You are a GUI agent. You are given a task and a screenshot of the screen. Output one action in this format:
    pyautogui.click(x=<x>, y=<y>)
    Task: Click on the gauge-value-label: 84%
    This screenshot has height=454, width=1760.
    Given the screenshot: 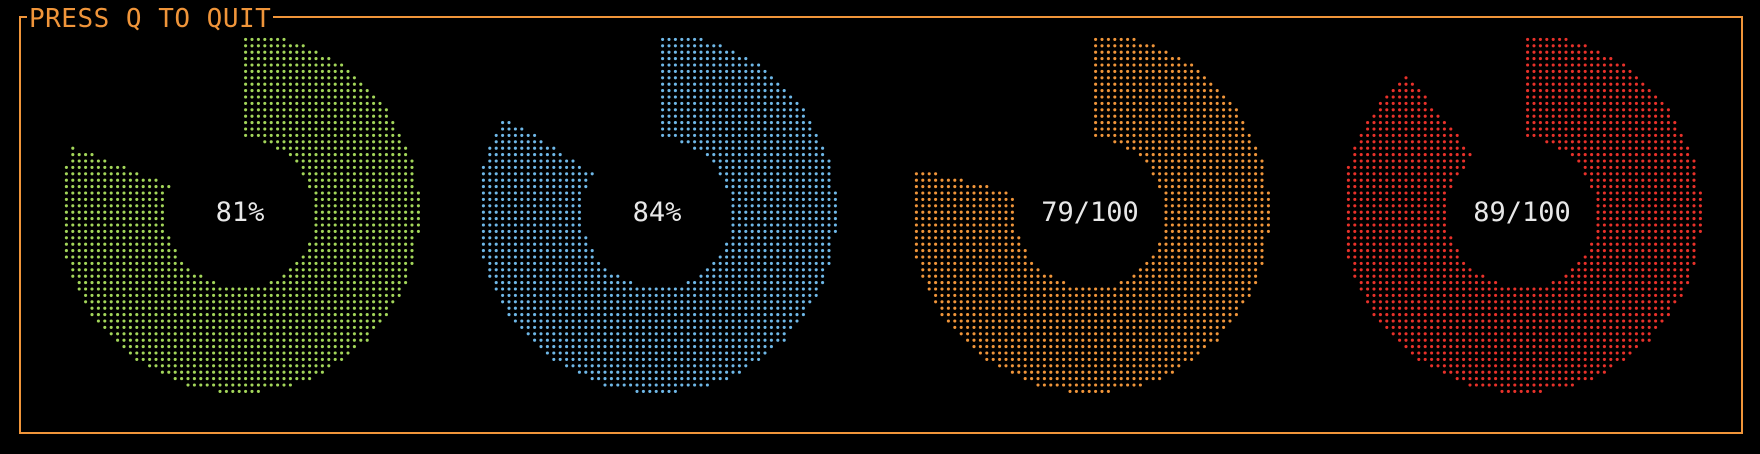 What is the action you would take?
    pyautogui.click(x=657, y=212)
    